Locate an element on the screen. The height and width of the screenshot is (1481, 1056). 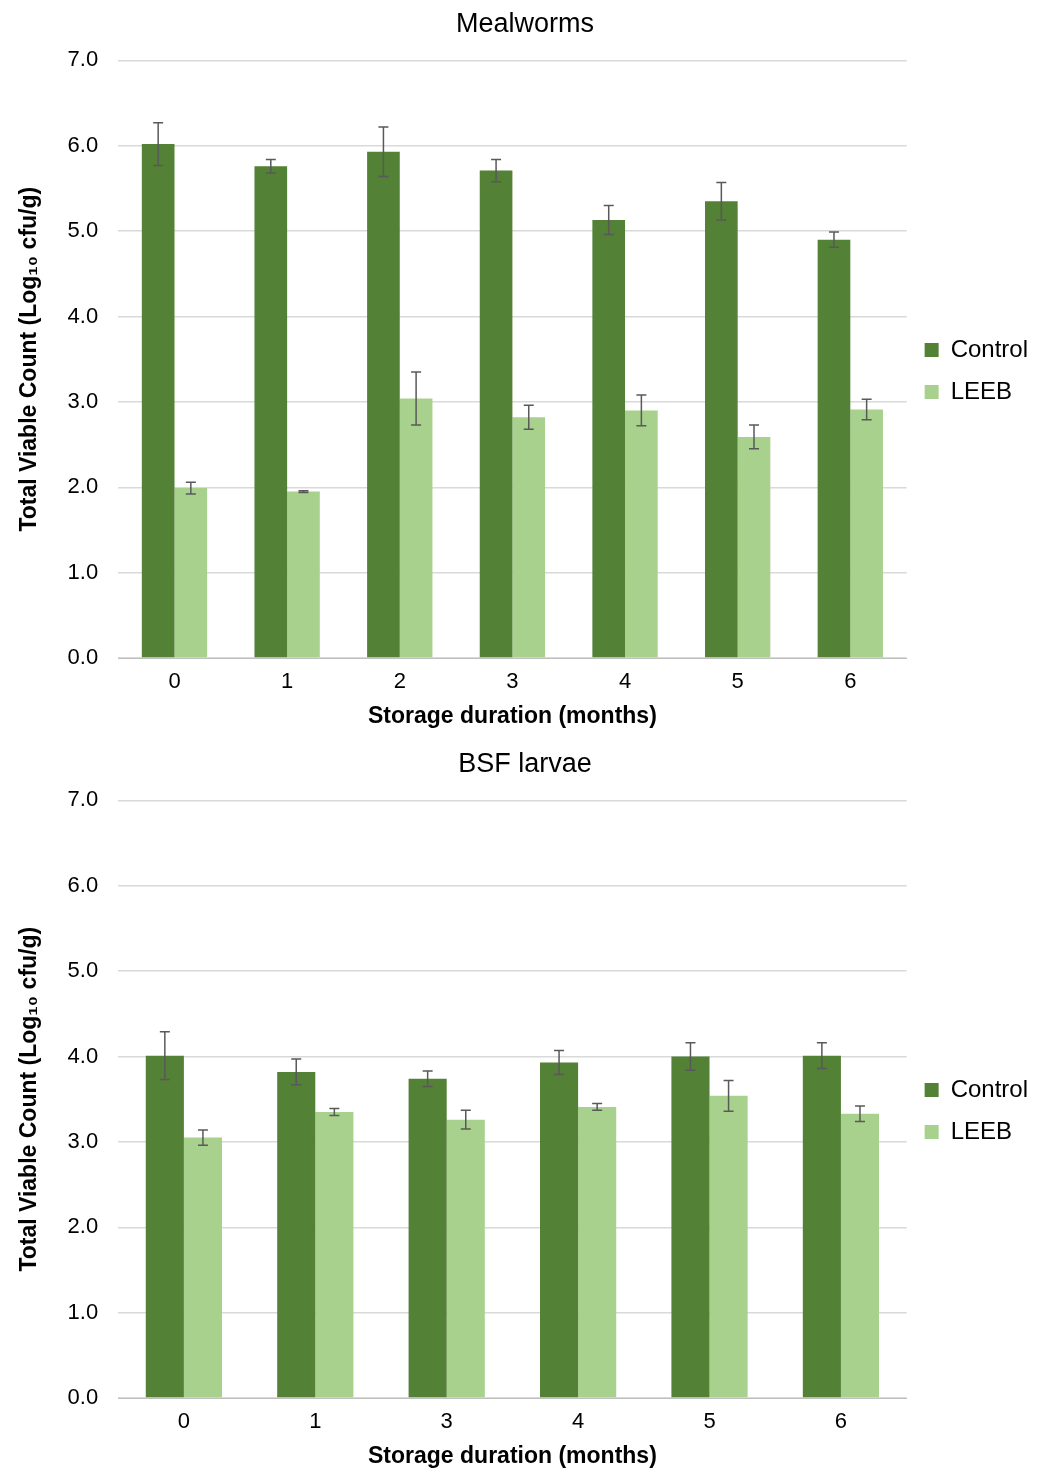
chart-title: BSF larvae is located at coordinates (525, 762).